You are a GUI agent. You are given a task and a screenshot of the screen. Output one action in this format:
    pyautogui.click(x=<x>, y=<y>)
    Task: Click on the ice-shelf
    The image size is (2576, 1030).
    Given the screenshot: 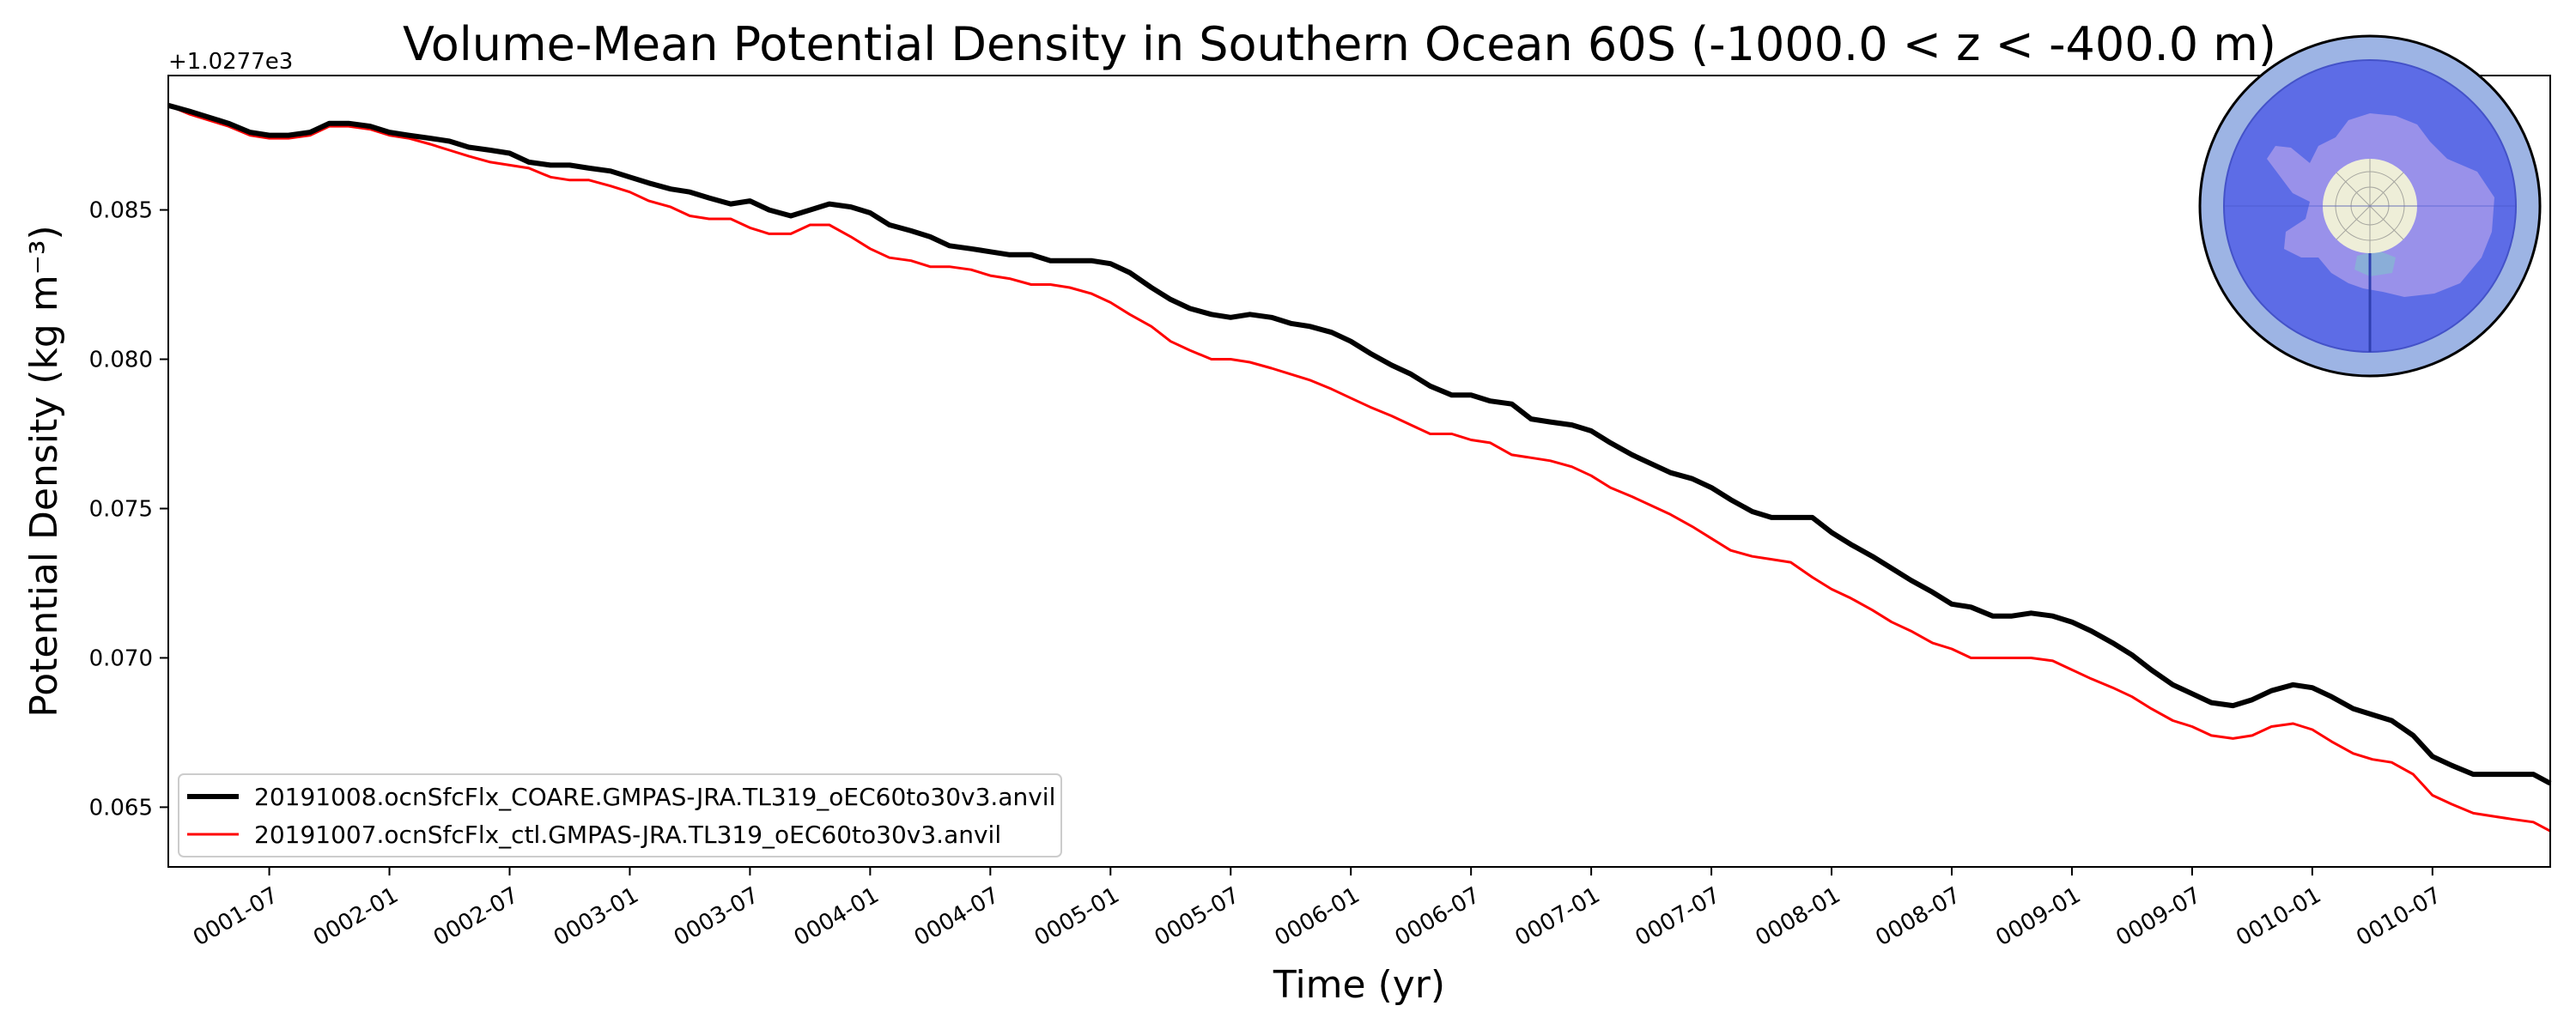 What is the action you would take?
    pyautogui.click(x=2375, y=263)
    